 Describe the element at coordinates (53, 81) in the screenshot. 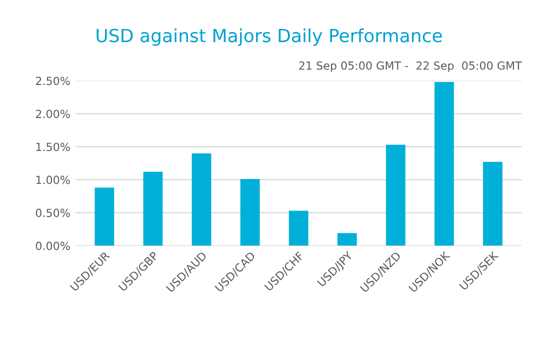

I see `y-tick-label: 2.50%` at that location.